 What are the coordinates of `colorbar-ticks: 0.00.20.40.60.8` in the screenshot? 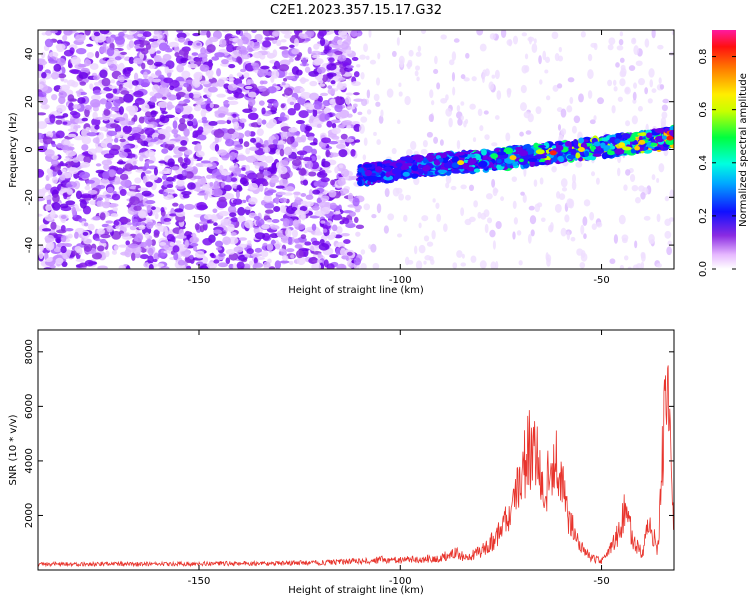 It's located at (717, 163).